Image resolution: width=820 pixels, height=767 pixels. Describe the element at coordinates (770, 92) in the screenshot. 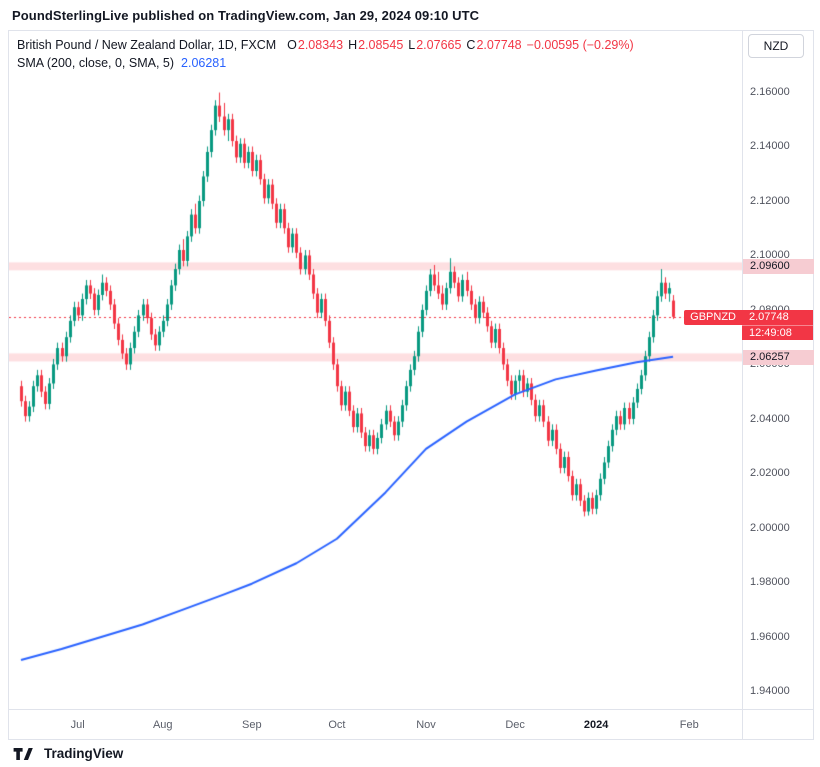

I see `price-tick-label: 2.16000` at that location.